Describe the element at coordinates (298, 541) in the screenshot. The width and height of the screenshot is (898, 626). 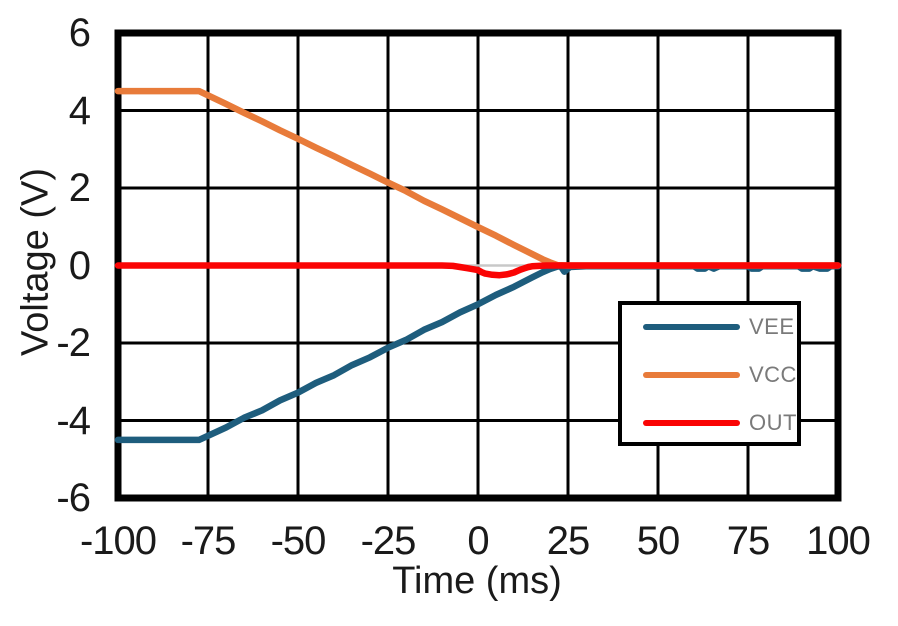
I see `x-tick-label: -50` at that location.